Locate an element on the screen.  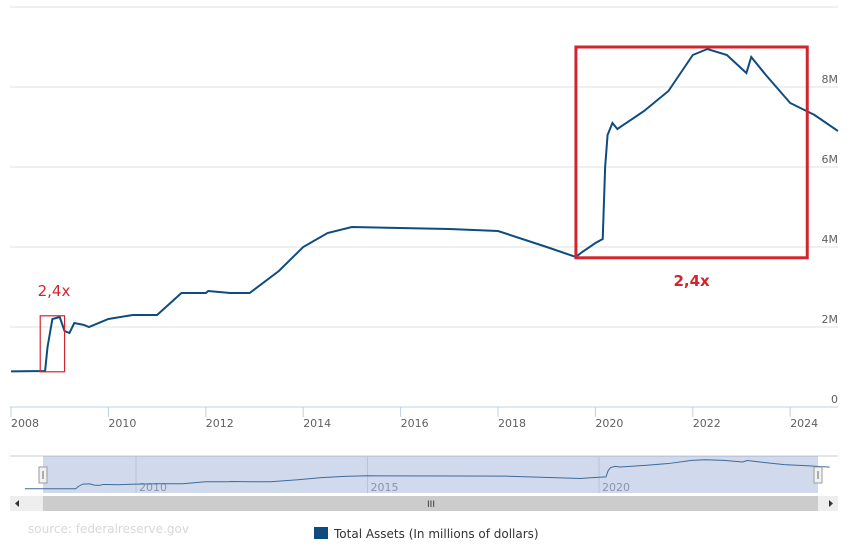
navigator-label: 2020 is located at coordinates (616, 487).